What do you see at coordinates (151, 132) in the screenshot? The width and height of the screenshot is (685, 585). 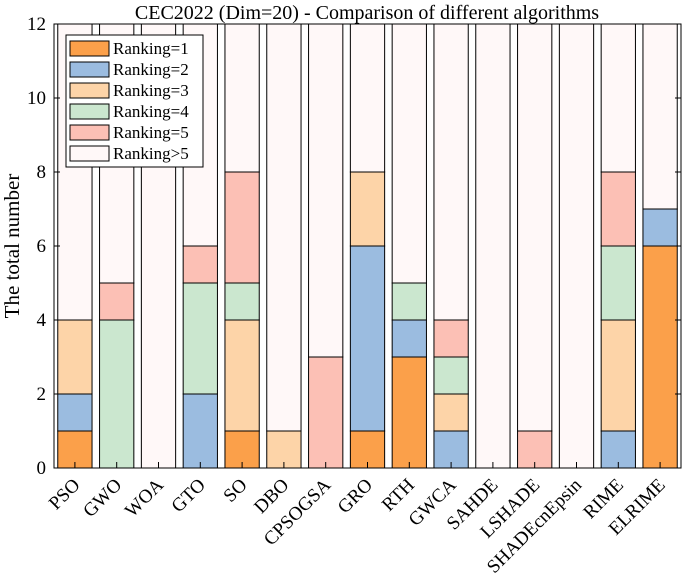 I see `legend-label-5: Ranking=5` at bounding box center [151, 132].